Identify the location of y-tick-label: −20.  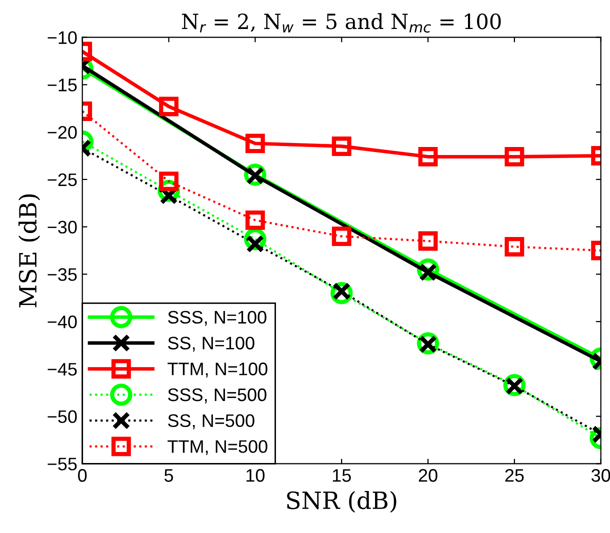
(62, 132).